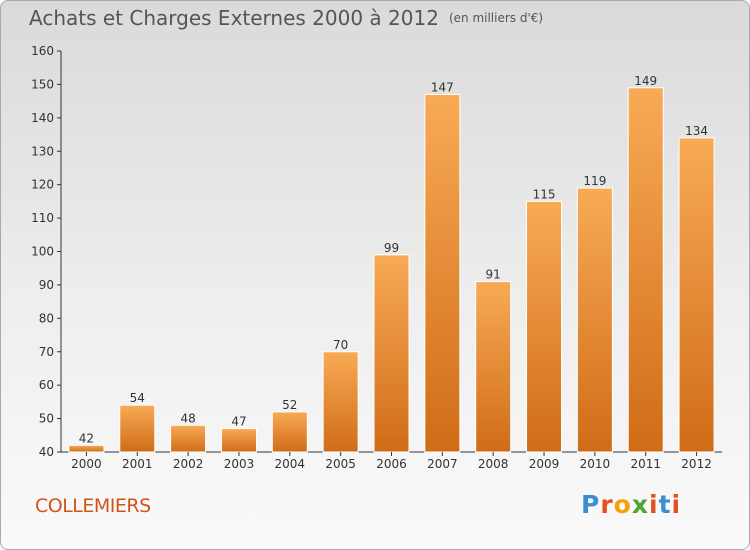  What do you see at coordinates (42, 51) in the screenshot?
I see `y-tick-label: 160` at bounding box center [42, 51].